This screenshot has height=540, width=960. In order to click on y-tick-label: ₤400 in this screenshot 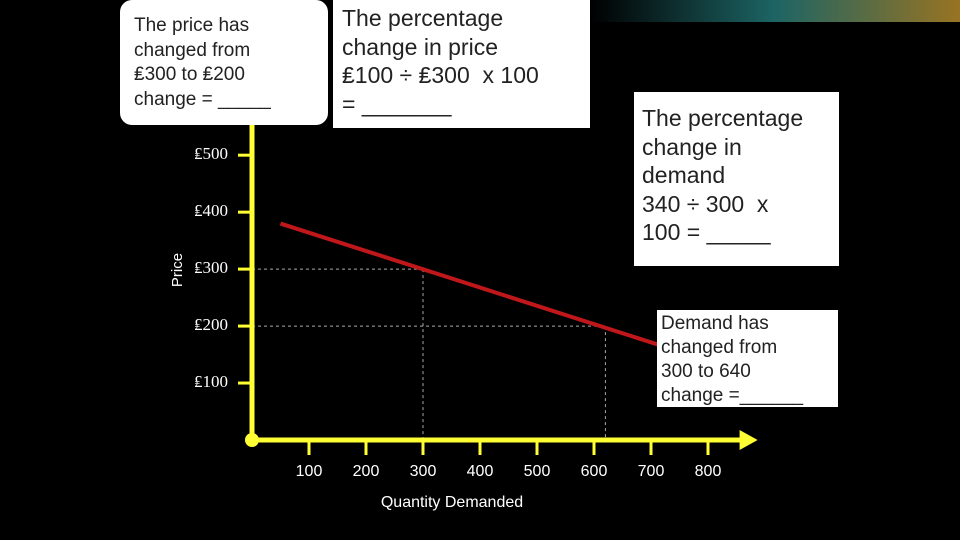, I will do `click(211, 210)`.